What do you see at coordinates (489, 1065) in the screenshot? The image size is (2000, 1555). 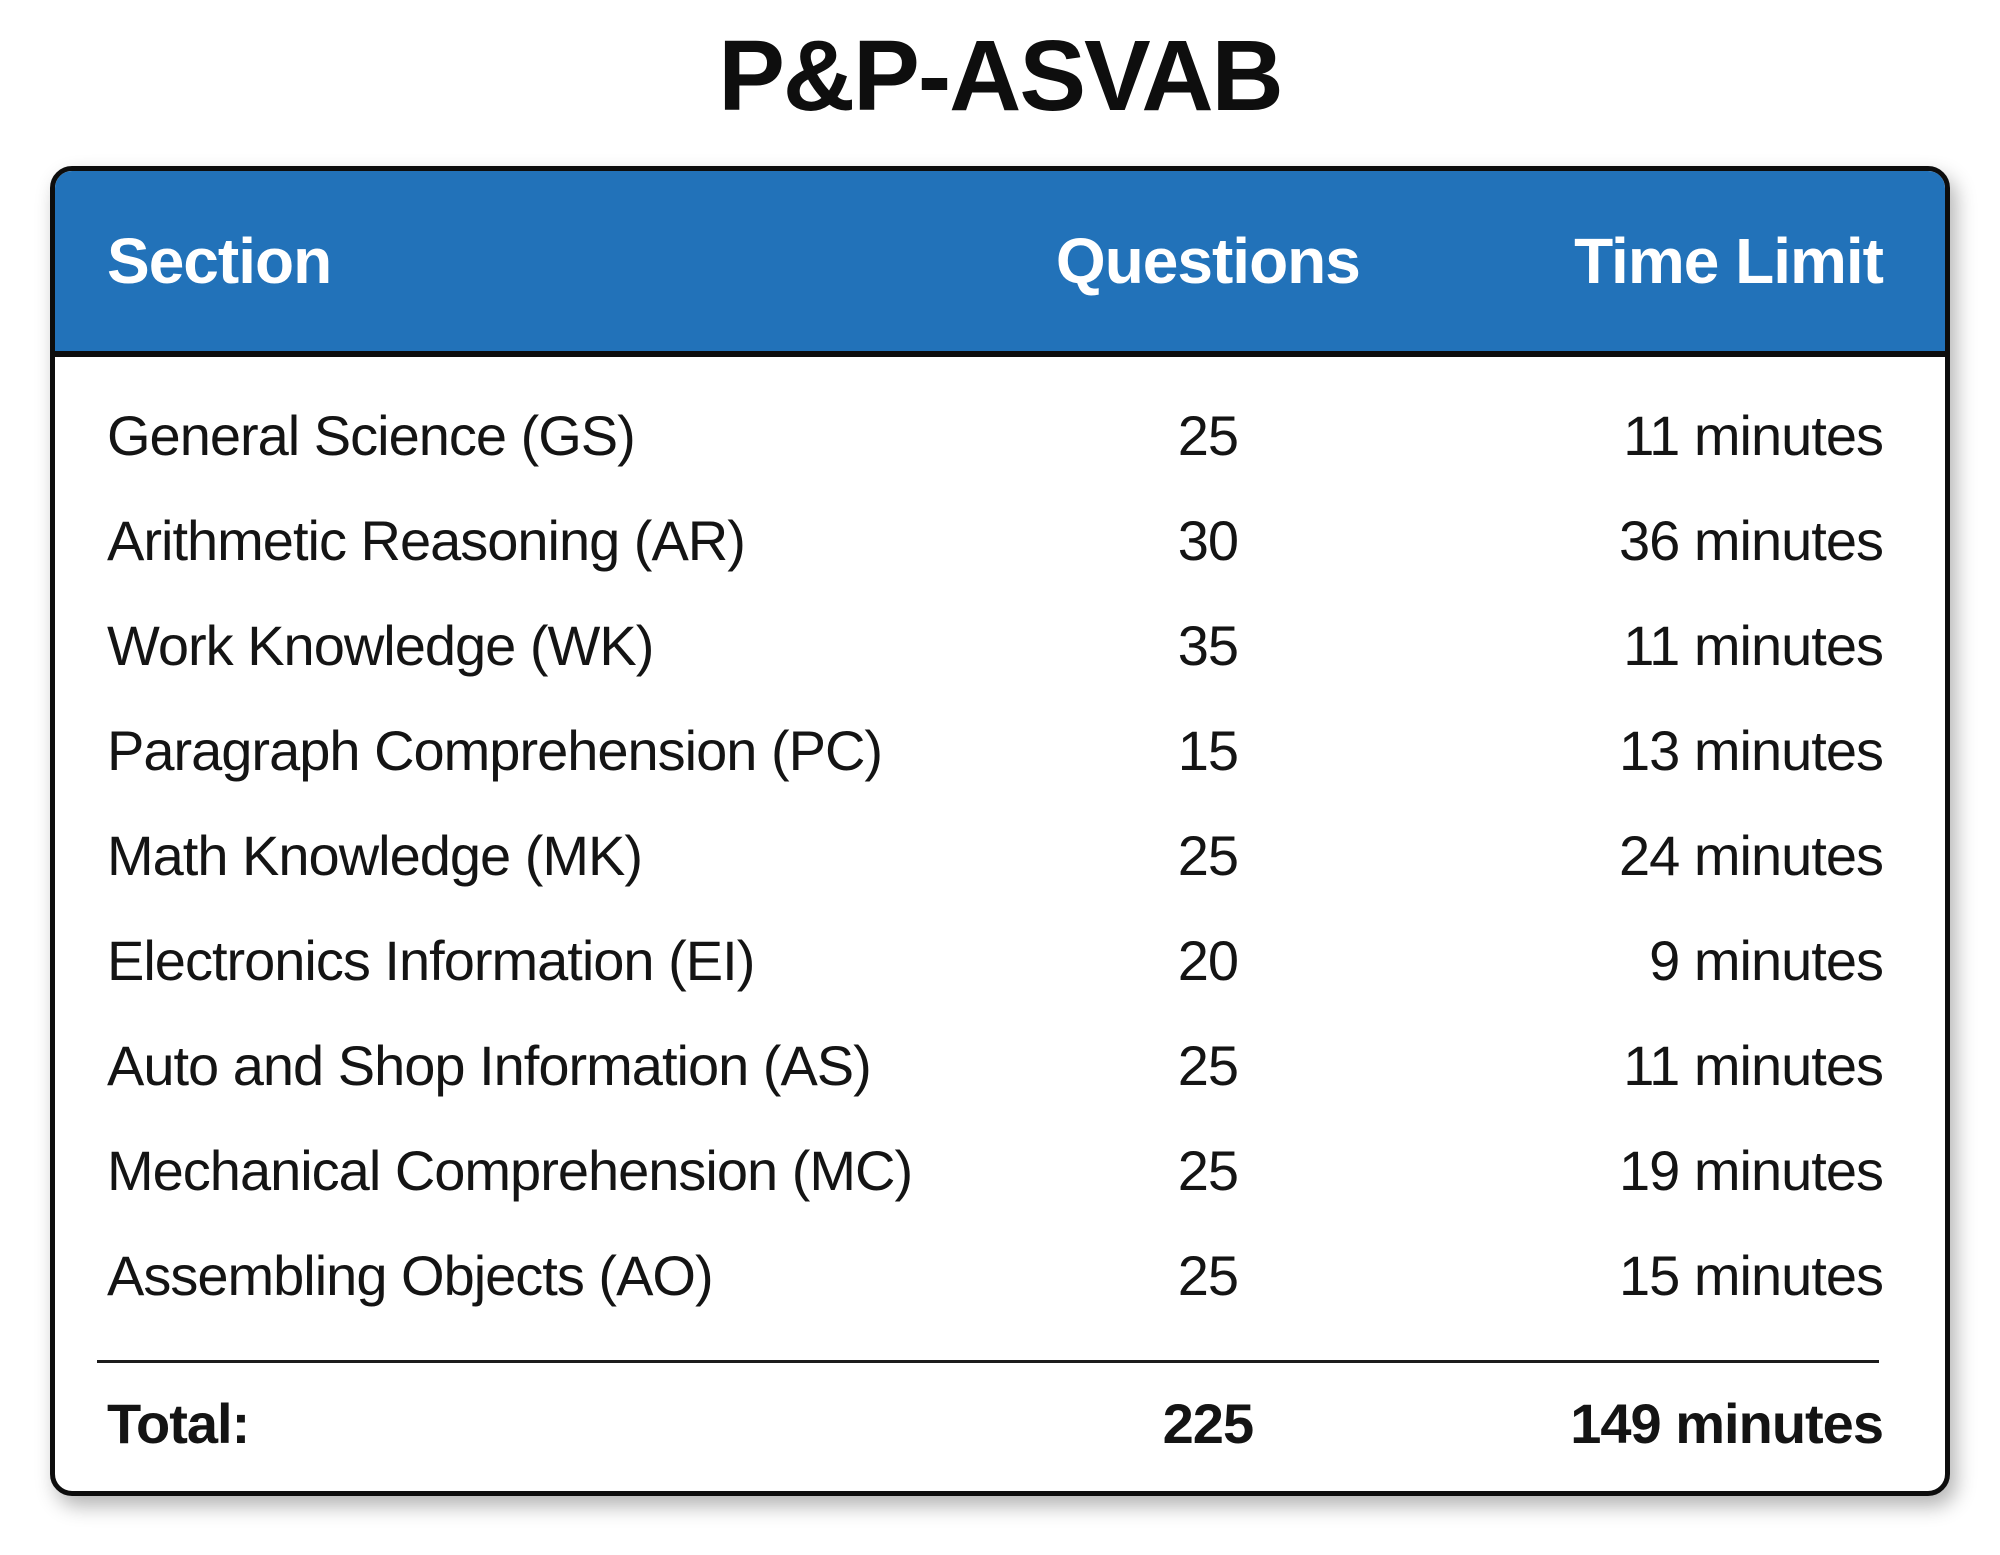 I see `section-cell: Auto and Shop Information (AS)` at bounding box center [489, 1065].